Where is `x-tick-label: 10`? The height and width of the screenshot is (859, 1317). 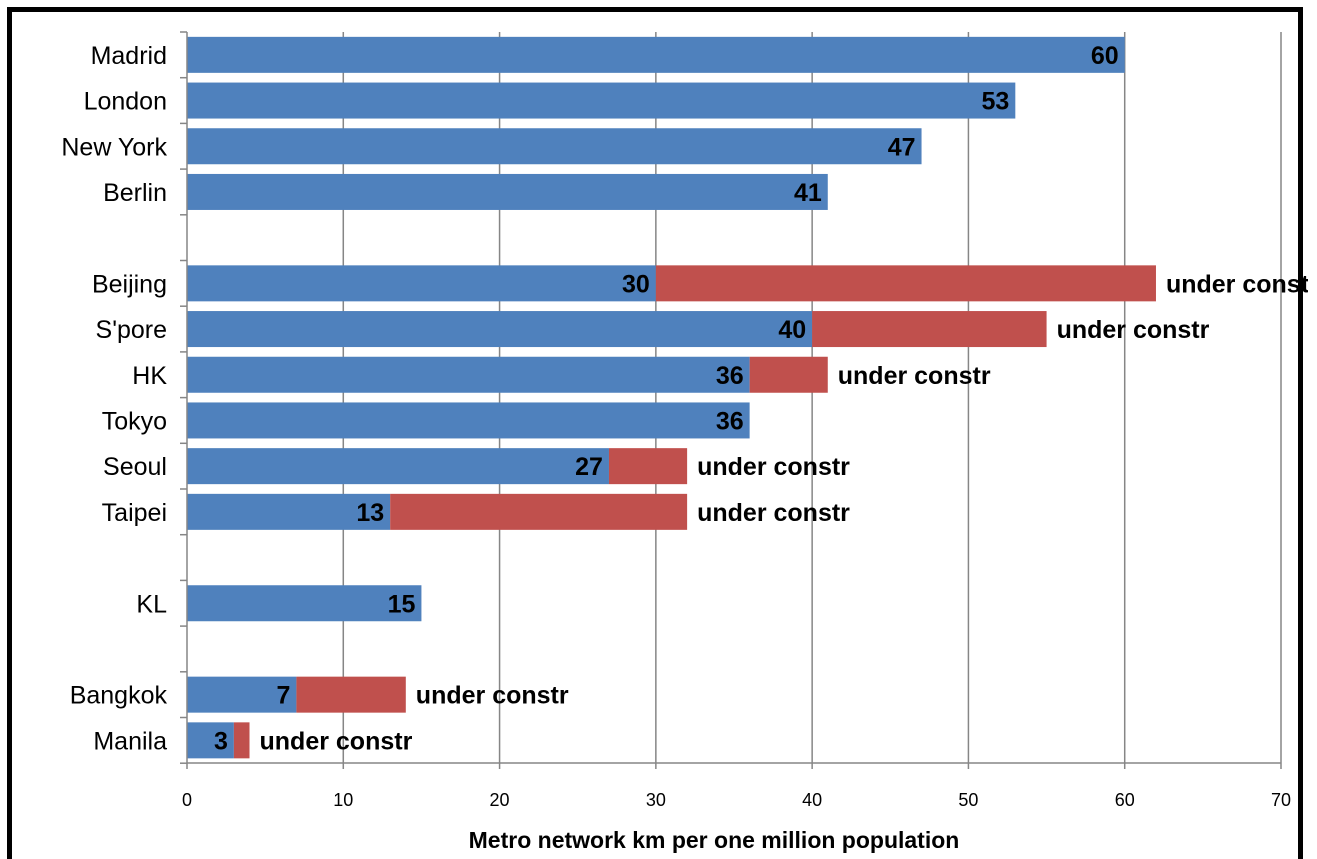 x-tick-label: 10 is located at coordinates (343, 800).